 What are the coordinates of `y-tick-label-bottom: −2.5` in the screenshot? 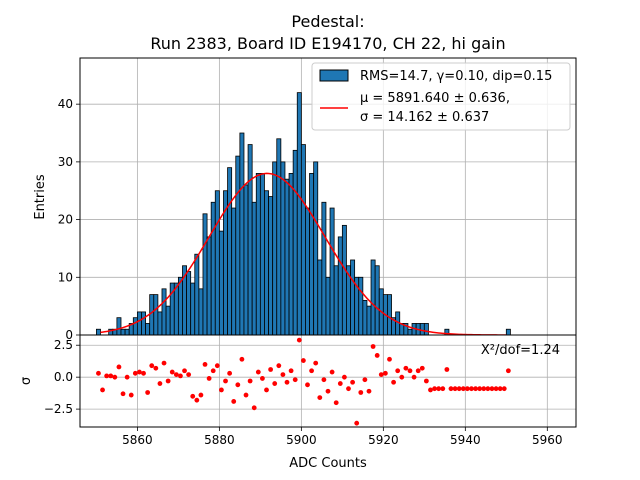 It's located at (58, 409).